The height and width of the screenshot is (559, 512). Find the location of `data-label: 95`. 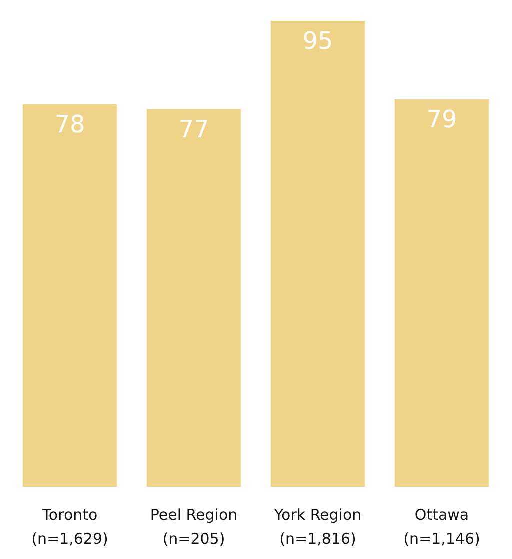

data-label: 95 is located at coordinates (318, 41).